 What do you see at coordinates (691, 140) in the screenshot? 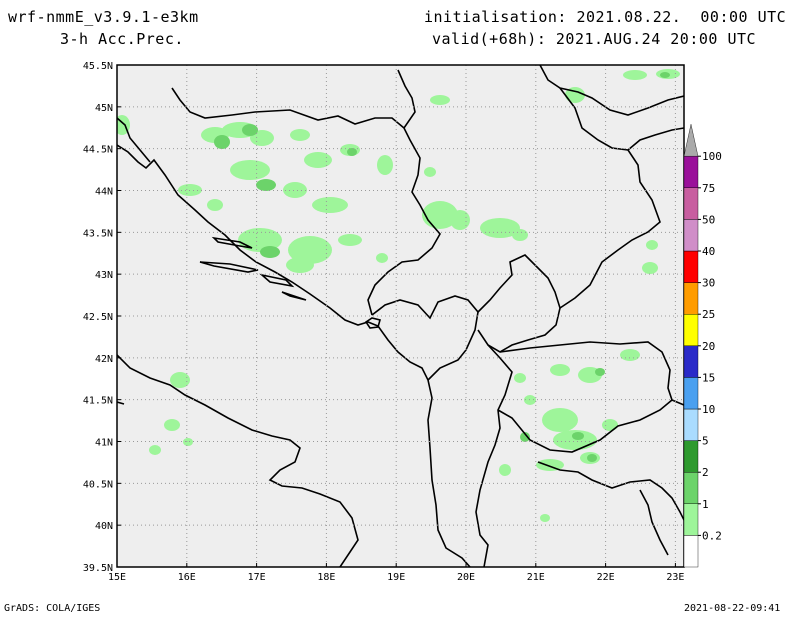
I see `colorbar-top-arrow` at bounding box center [691, 140].